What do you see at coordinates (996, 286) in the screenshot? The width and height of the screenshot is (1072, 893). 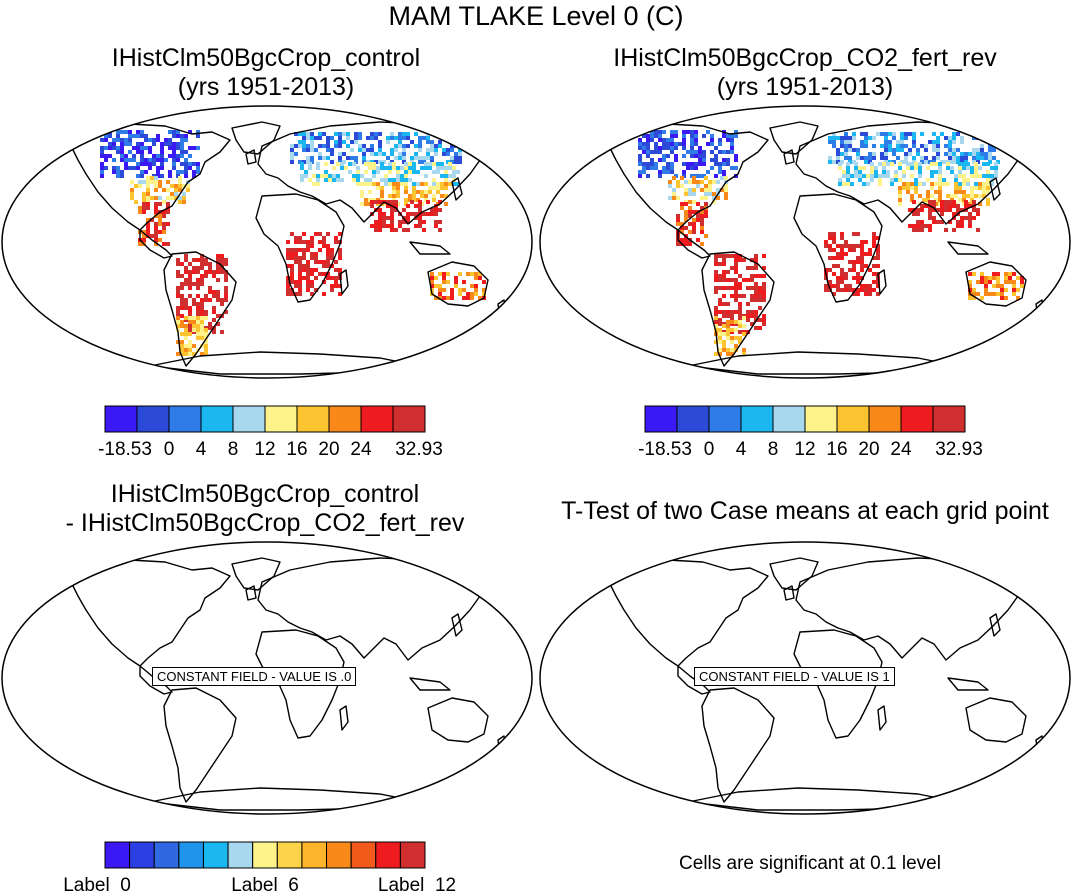 I see `australia-cells` at bounding box center [996, 286].